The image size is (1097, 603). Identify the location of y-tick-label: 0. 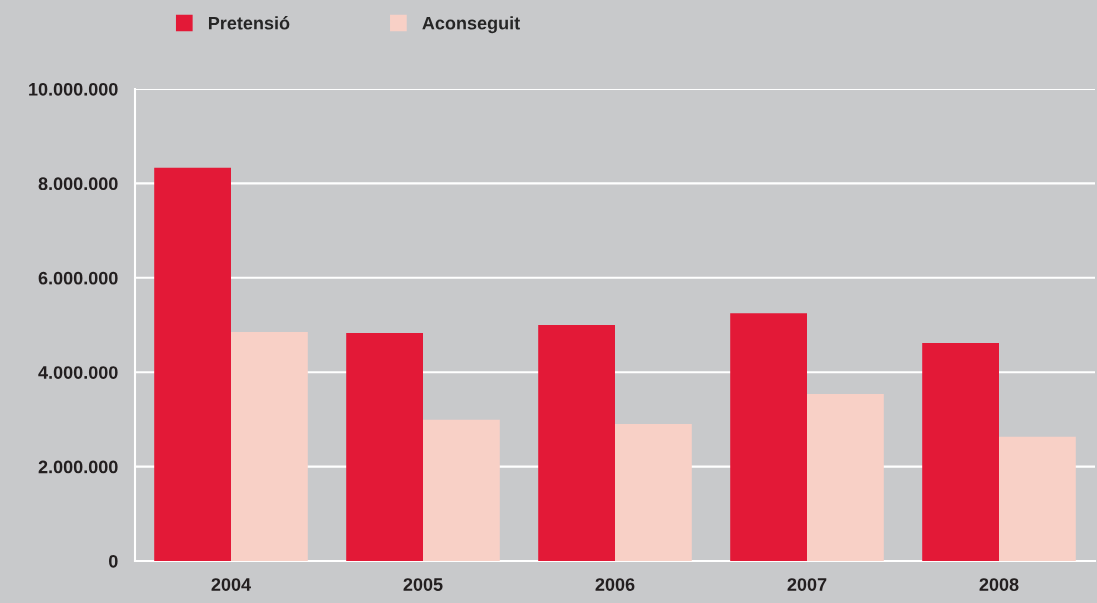
(113, 561).